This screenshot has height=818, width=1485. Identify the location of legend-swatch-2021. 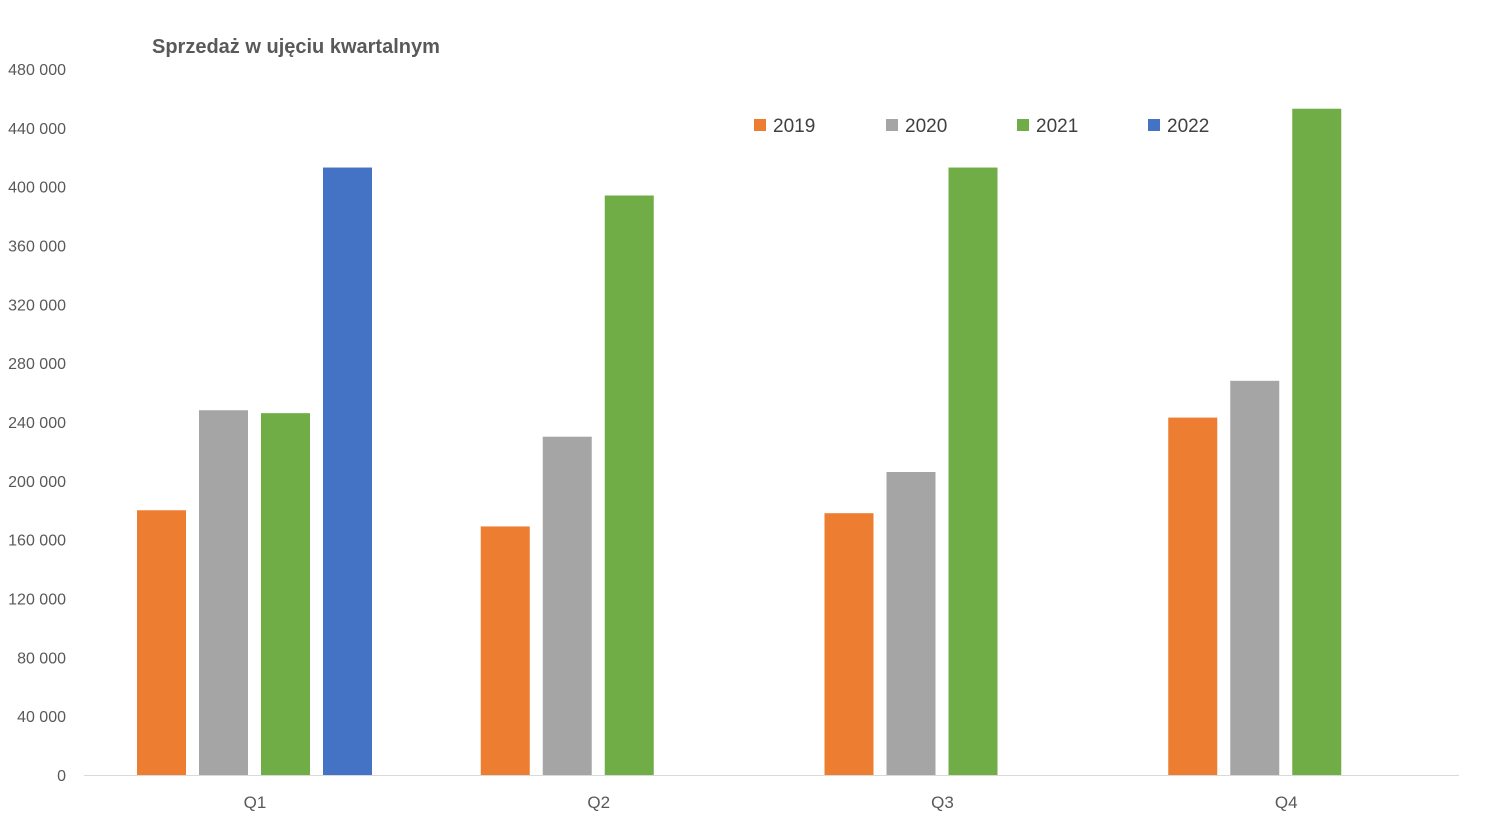
(1023, 125).